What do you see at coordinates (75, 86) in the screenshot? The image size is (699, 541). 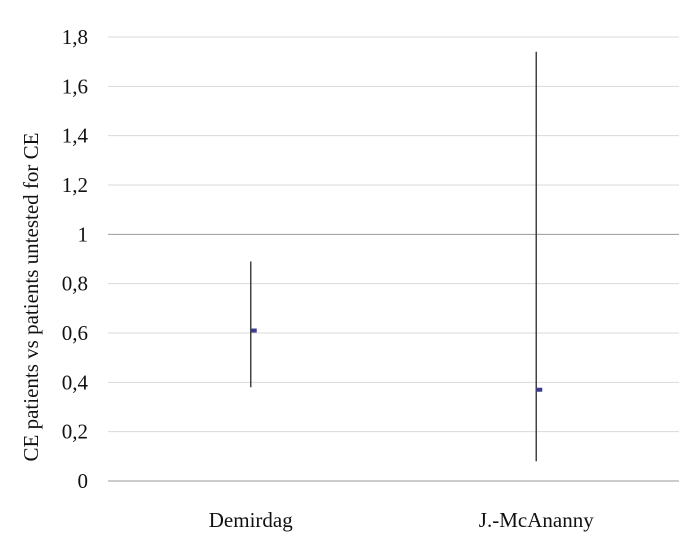 I see `y-tick-label: 1,6` at bounding box center [75, 86].